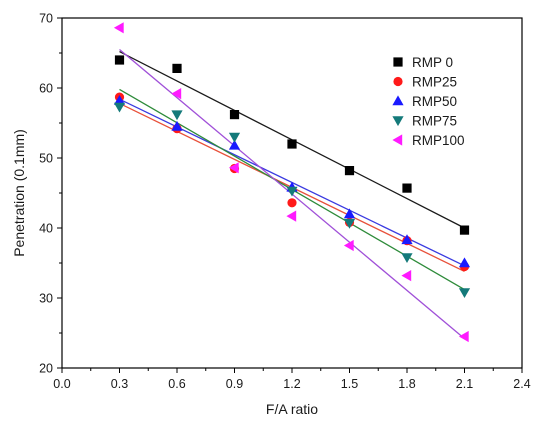  What do you see at coordinates (46, 299) in the screenshot?
I see `y-tick-label: 30` at bounding box center [46, 299].